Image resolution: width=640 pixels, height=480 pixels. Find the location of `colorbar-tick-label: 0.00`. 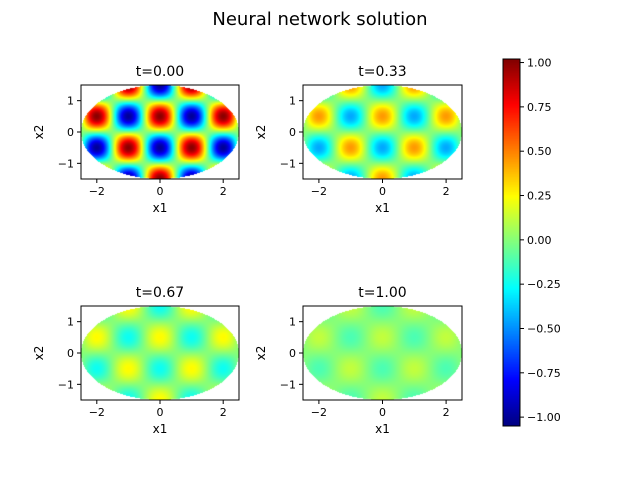

colorbar-tick-label: 0.00 is located at coordinates (539, 240).